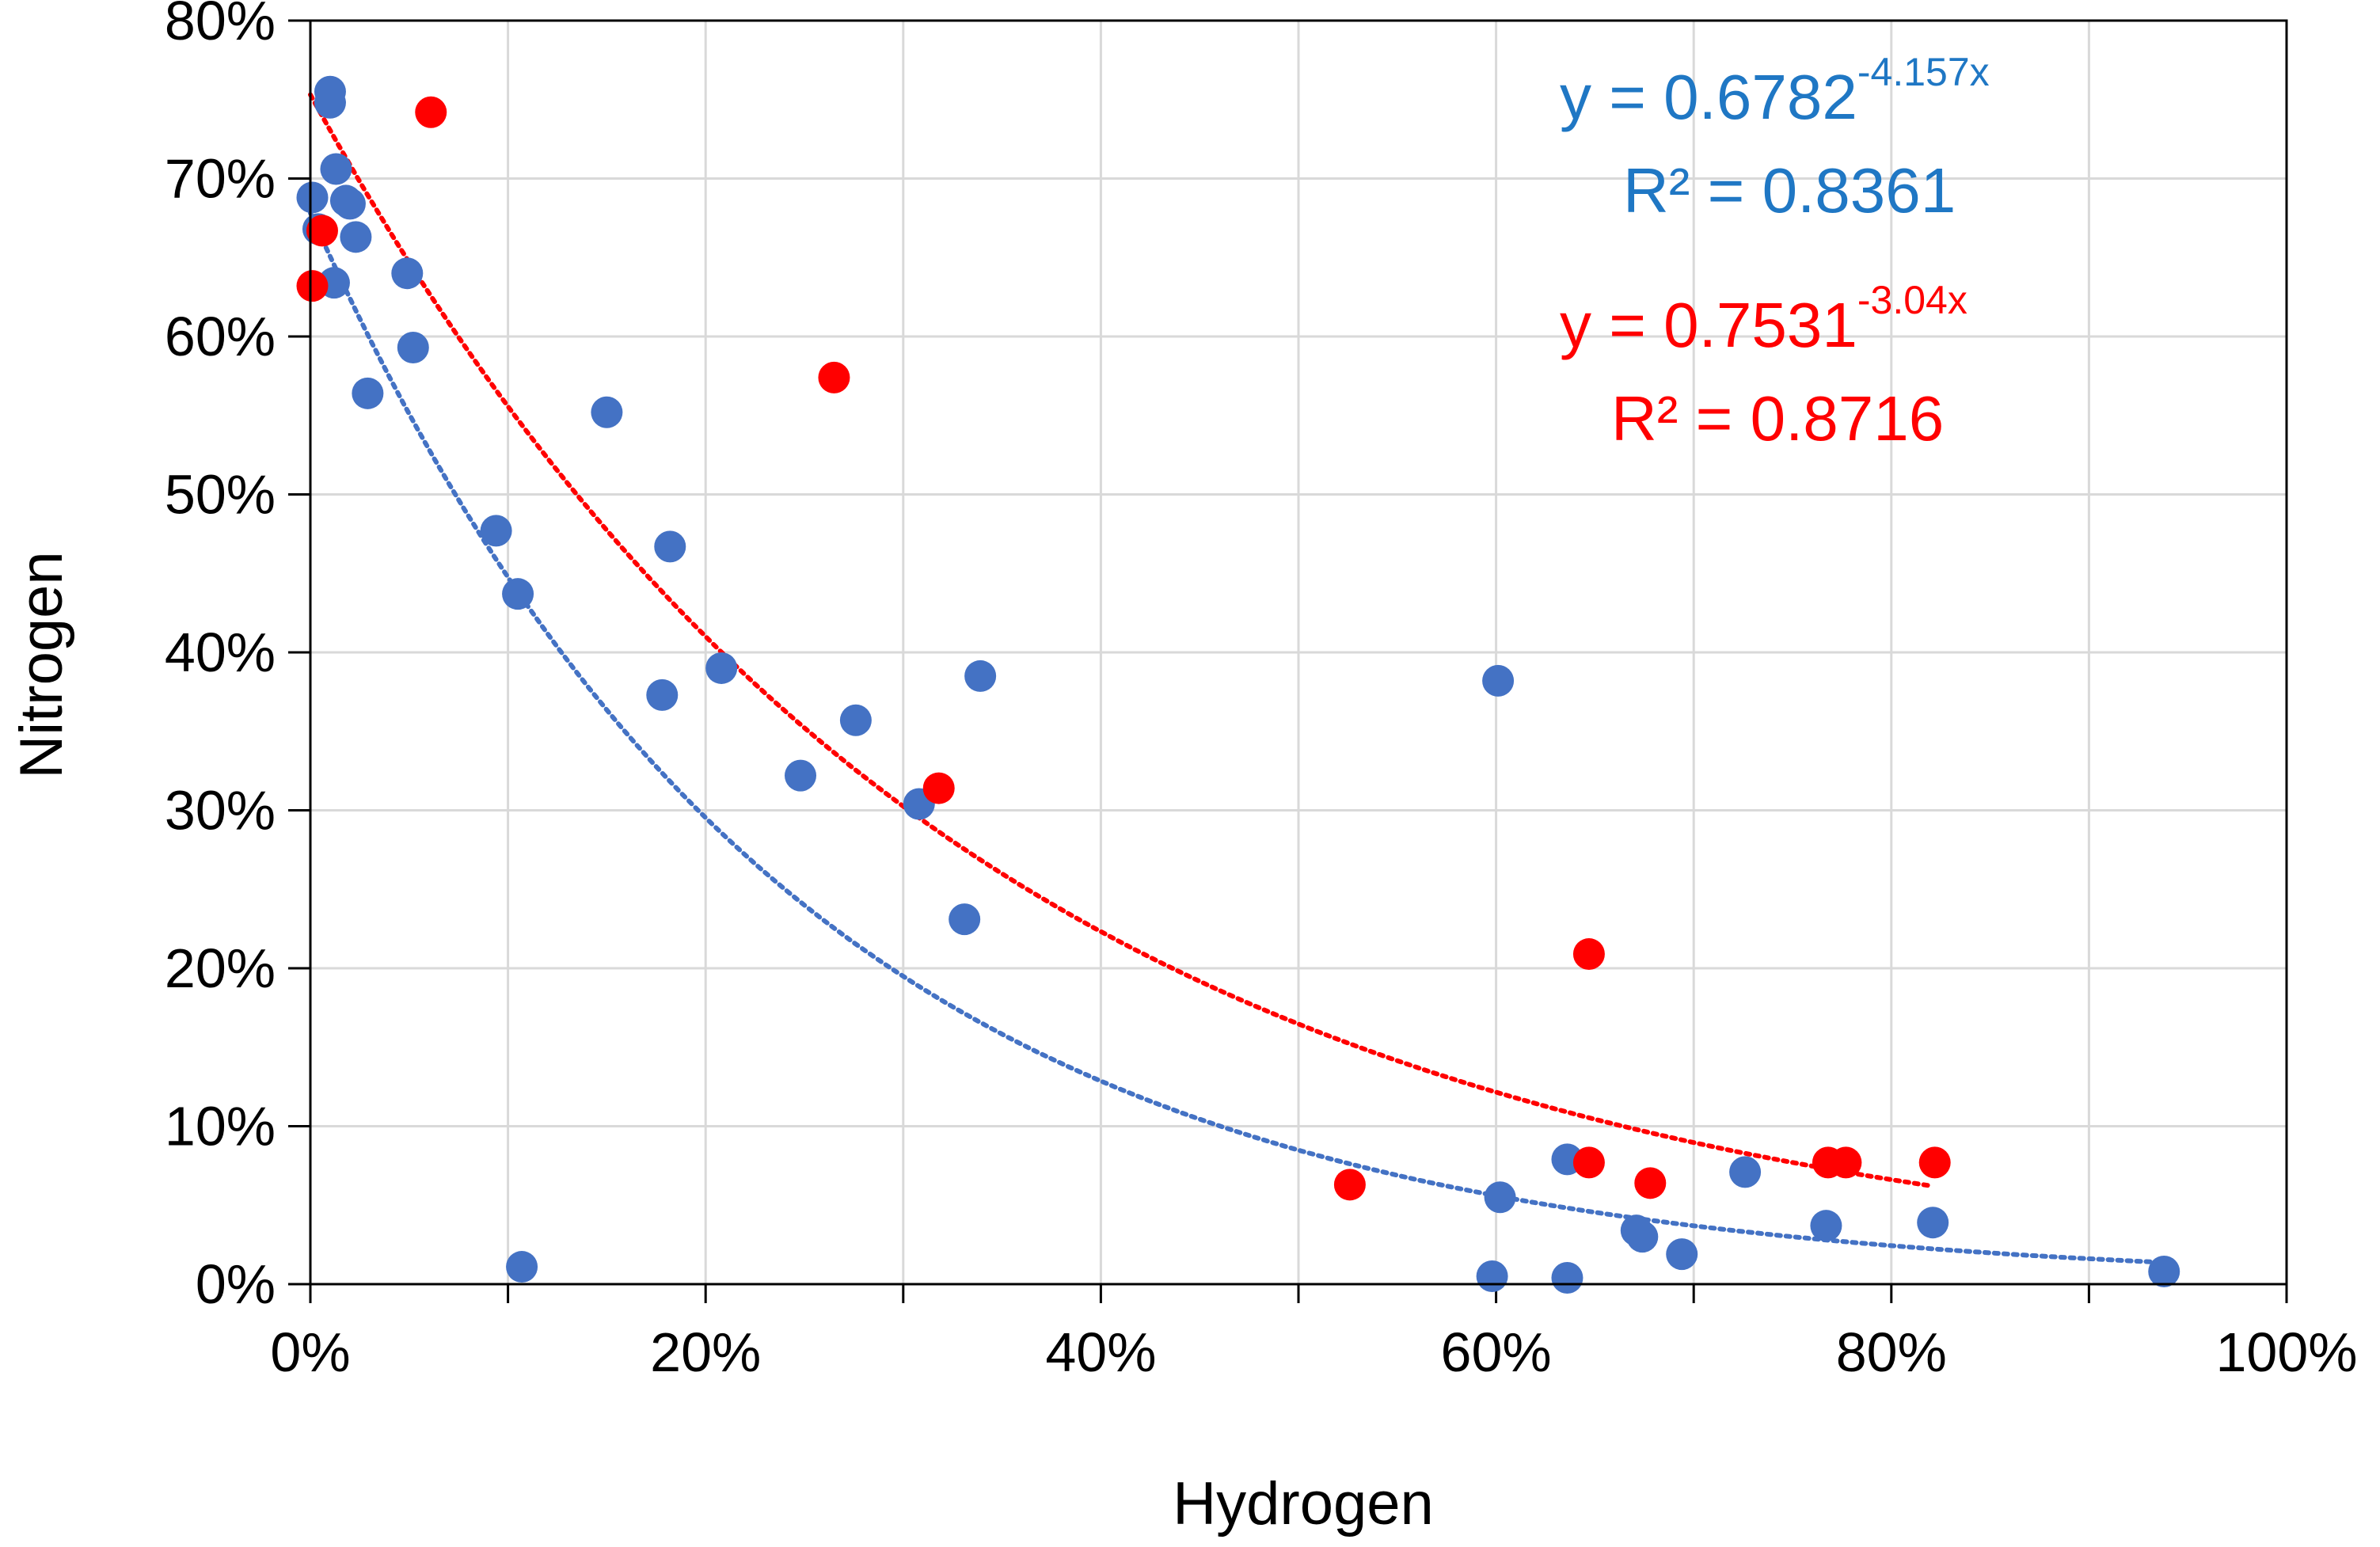 The width and height of the screenshot is (2380, 1547). I want to click on y-tick-label: 10%, so click(221, 1126).